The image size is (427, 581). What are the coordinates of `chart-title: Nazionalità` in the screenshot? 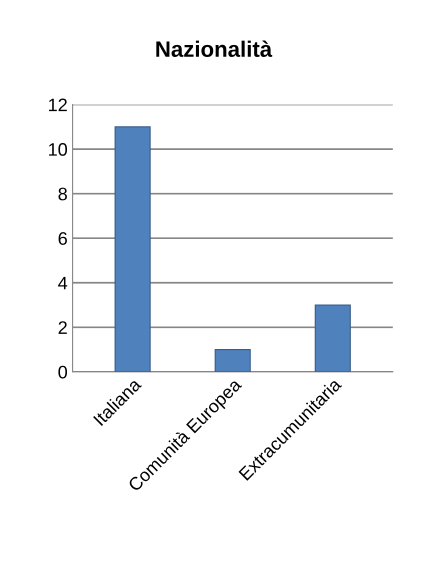 It's located at (214, 48).